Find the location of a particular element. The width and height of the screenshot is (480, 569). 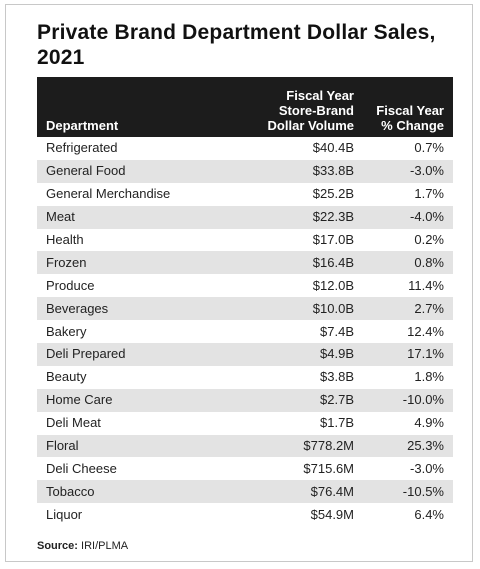

department-cell: Meat is located at coordinates (60, 217).